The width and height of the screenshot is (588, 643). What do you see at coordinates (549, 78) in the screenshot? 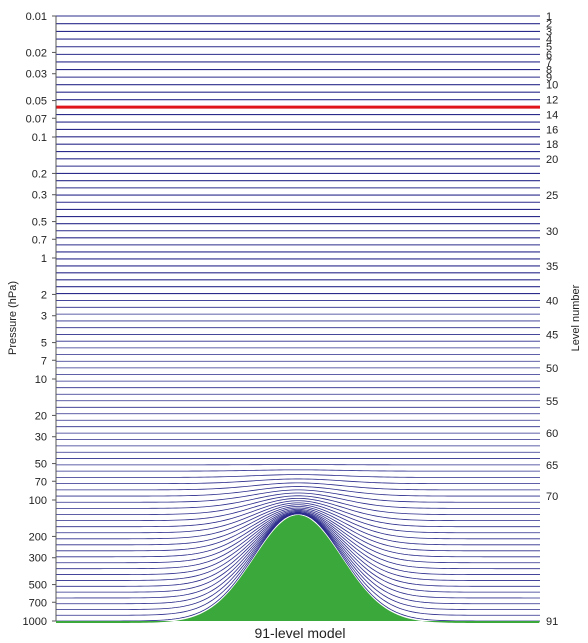
I see `level-tick-label: 9` at bounding box center [549, 78].